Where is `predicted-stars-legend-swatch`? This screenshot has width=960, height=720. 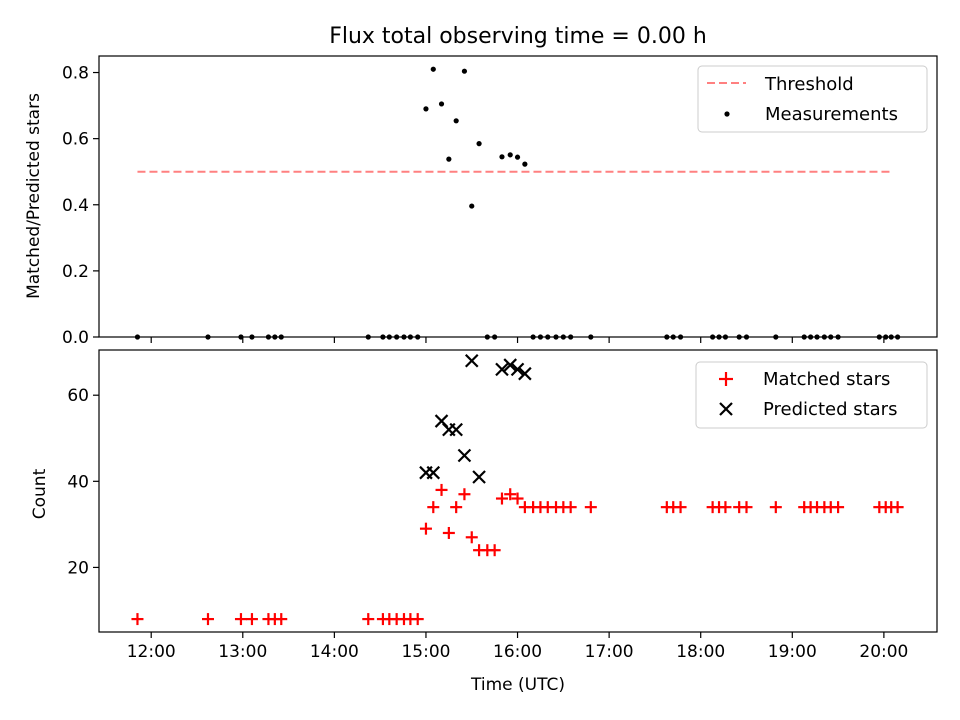 predicted-stars-legend-swatch is located at coordinates (726, 409).